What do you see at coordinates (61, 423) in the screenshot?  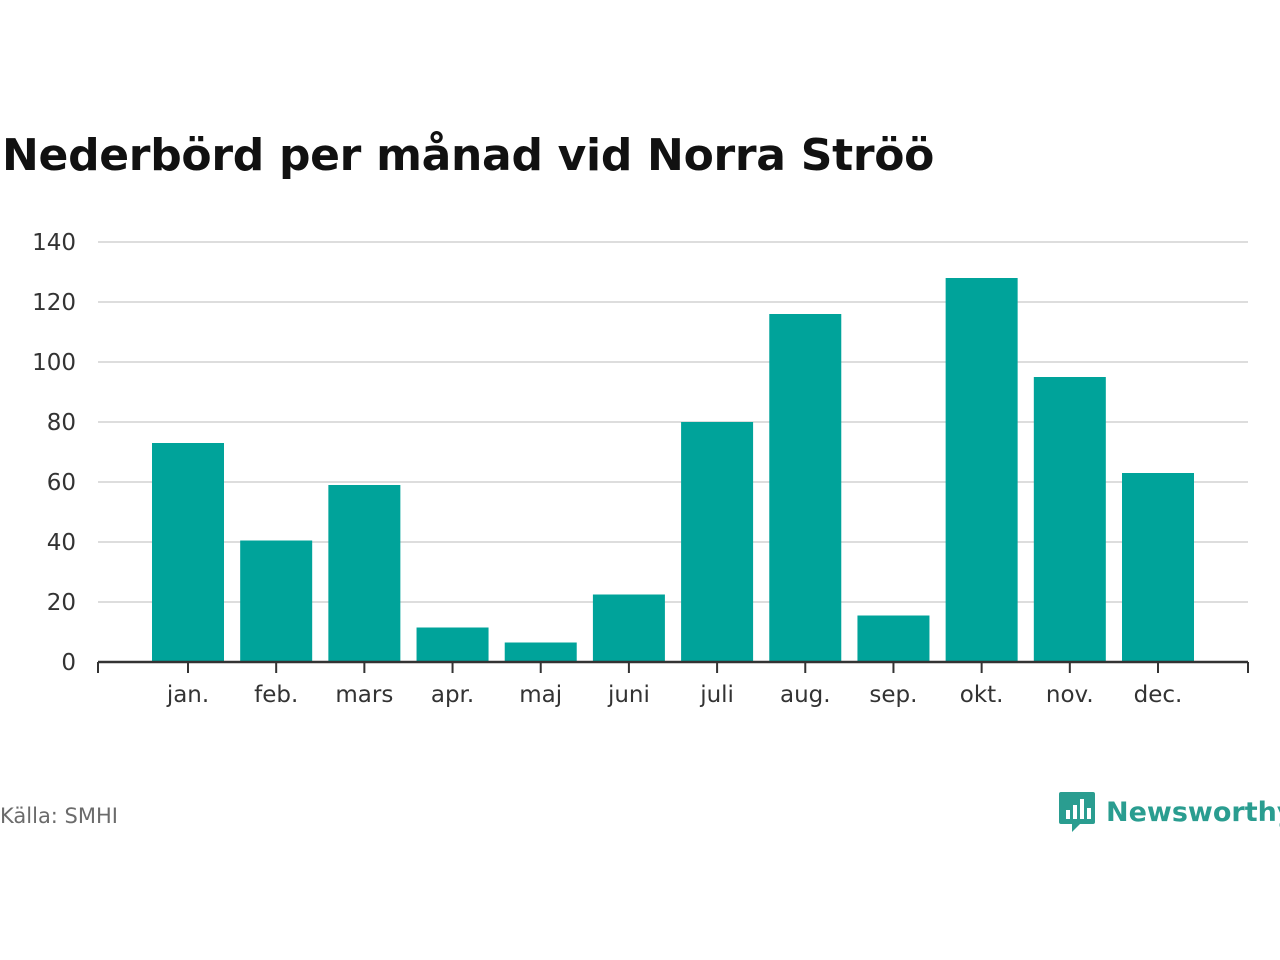 I see `y-tick-label: 80` at bounding box center [61, 423].